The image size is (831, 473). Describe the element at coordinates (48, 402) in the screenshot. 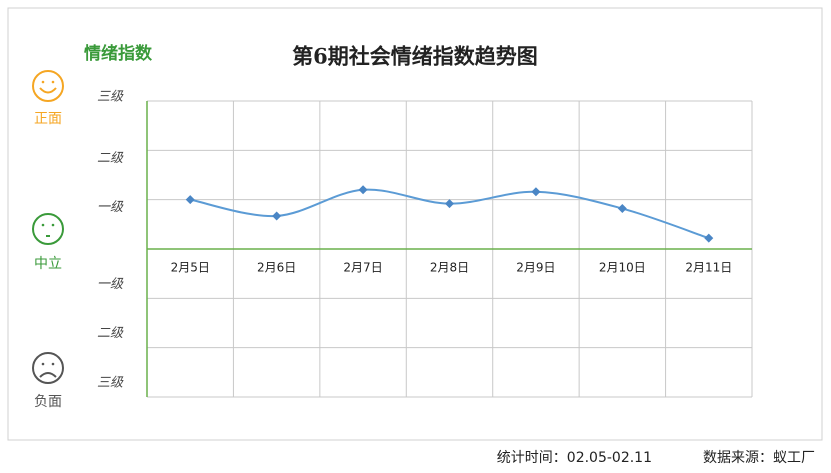

I see `sentiment-label: 负面` at that location.